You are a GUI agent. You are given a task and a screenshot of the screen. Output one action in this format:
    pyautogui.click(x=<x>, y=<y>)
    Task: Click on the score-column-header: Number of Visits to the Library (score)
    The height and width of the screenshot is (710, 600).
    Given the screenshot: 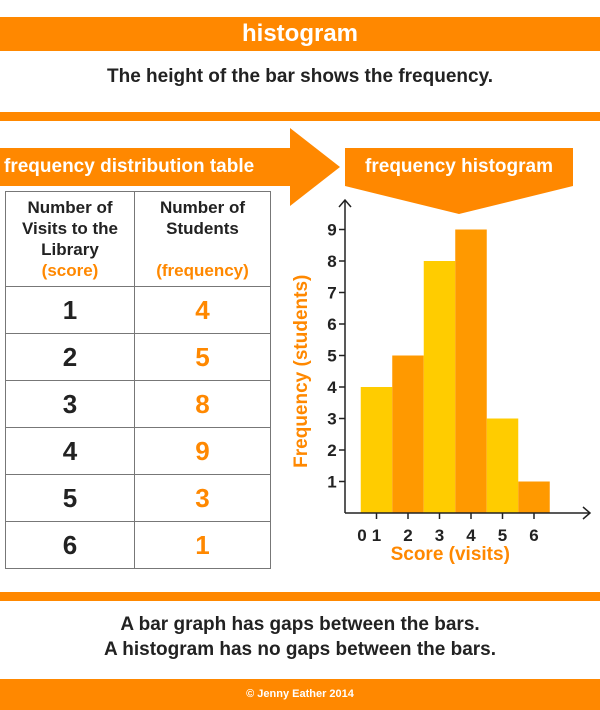 What is the action you would take?
    pyautogui.click(x=70, y=239)
    